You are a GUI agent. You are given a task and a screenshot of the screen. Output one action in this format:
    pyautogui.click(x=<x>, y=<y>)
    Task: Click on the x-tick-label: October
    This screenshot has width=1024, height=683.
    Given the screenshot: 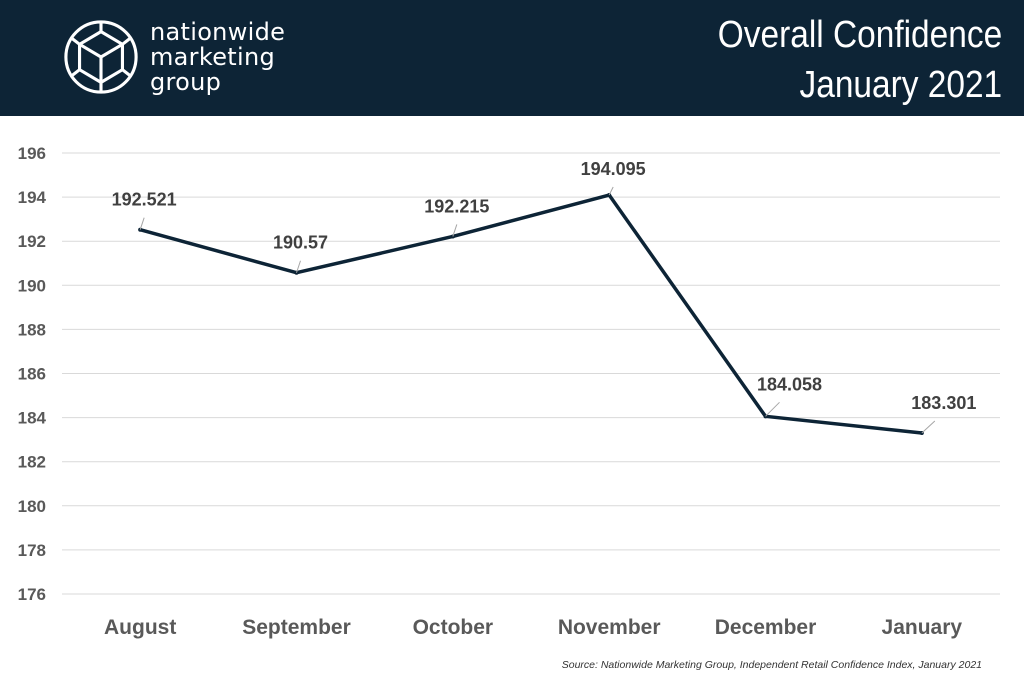 What is the action you would take?
    pyautogui.click(x=453, y=627)
    